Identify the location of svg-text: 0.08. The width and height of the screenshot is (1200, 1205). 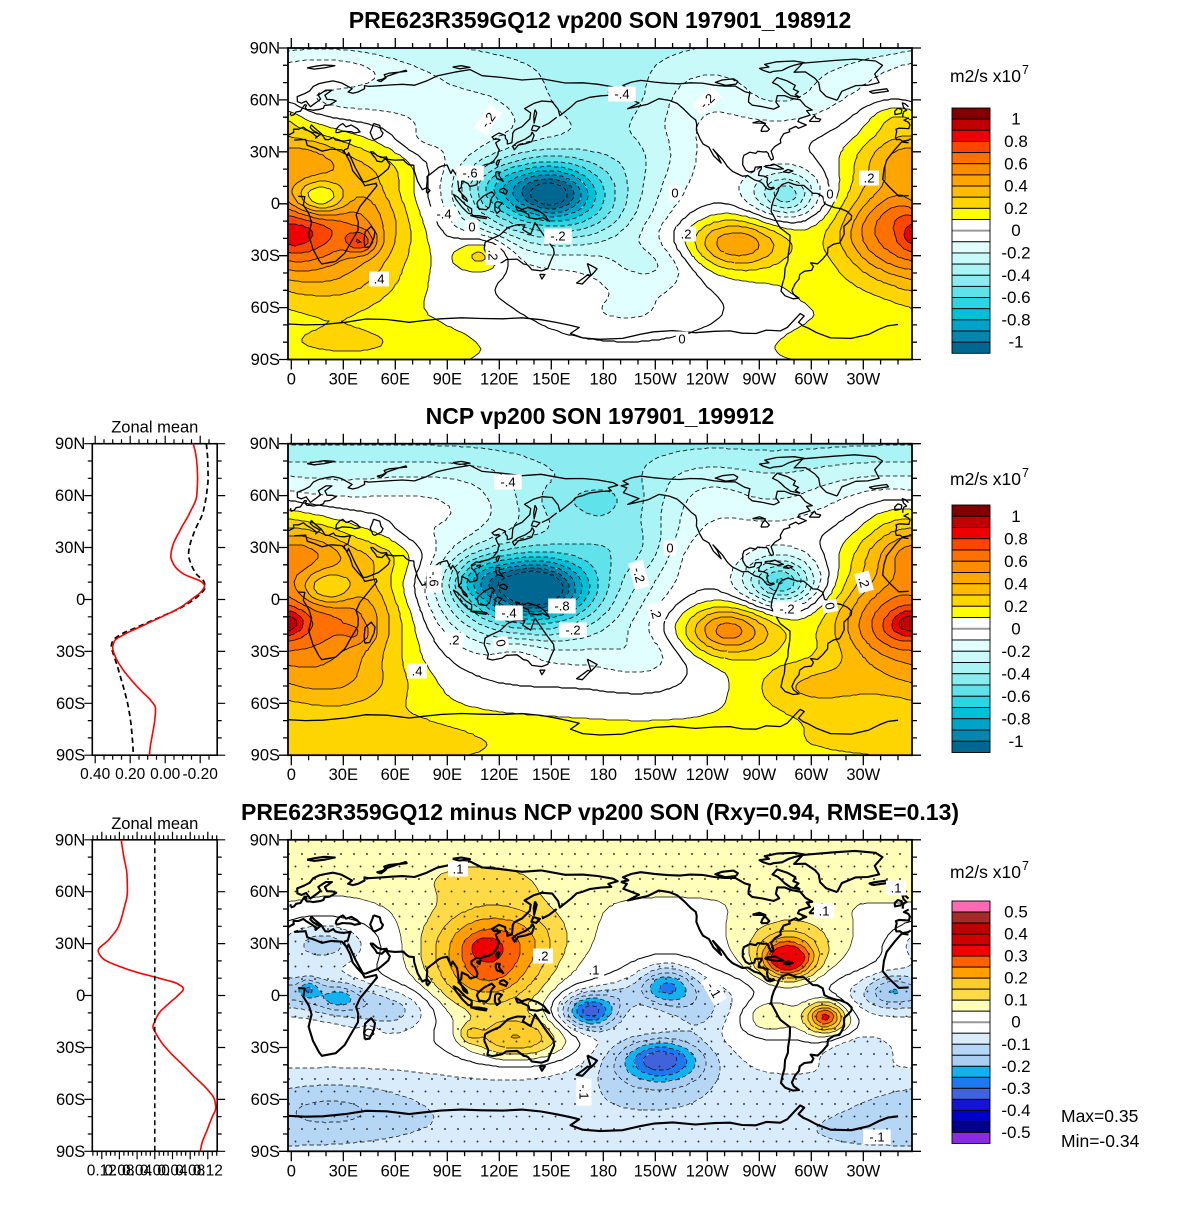
(190, 1170).